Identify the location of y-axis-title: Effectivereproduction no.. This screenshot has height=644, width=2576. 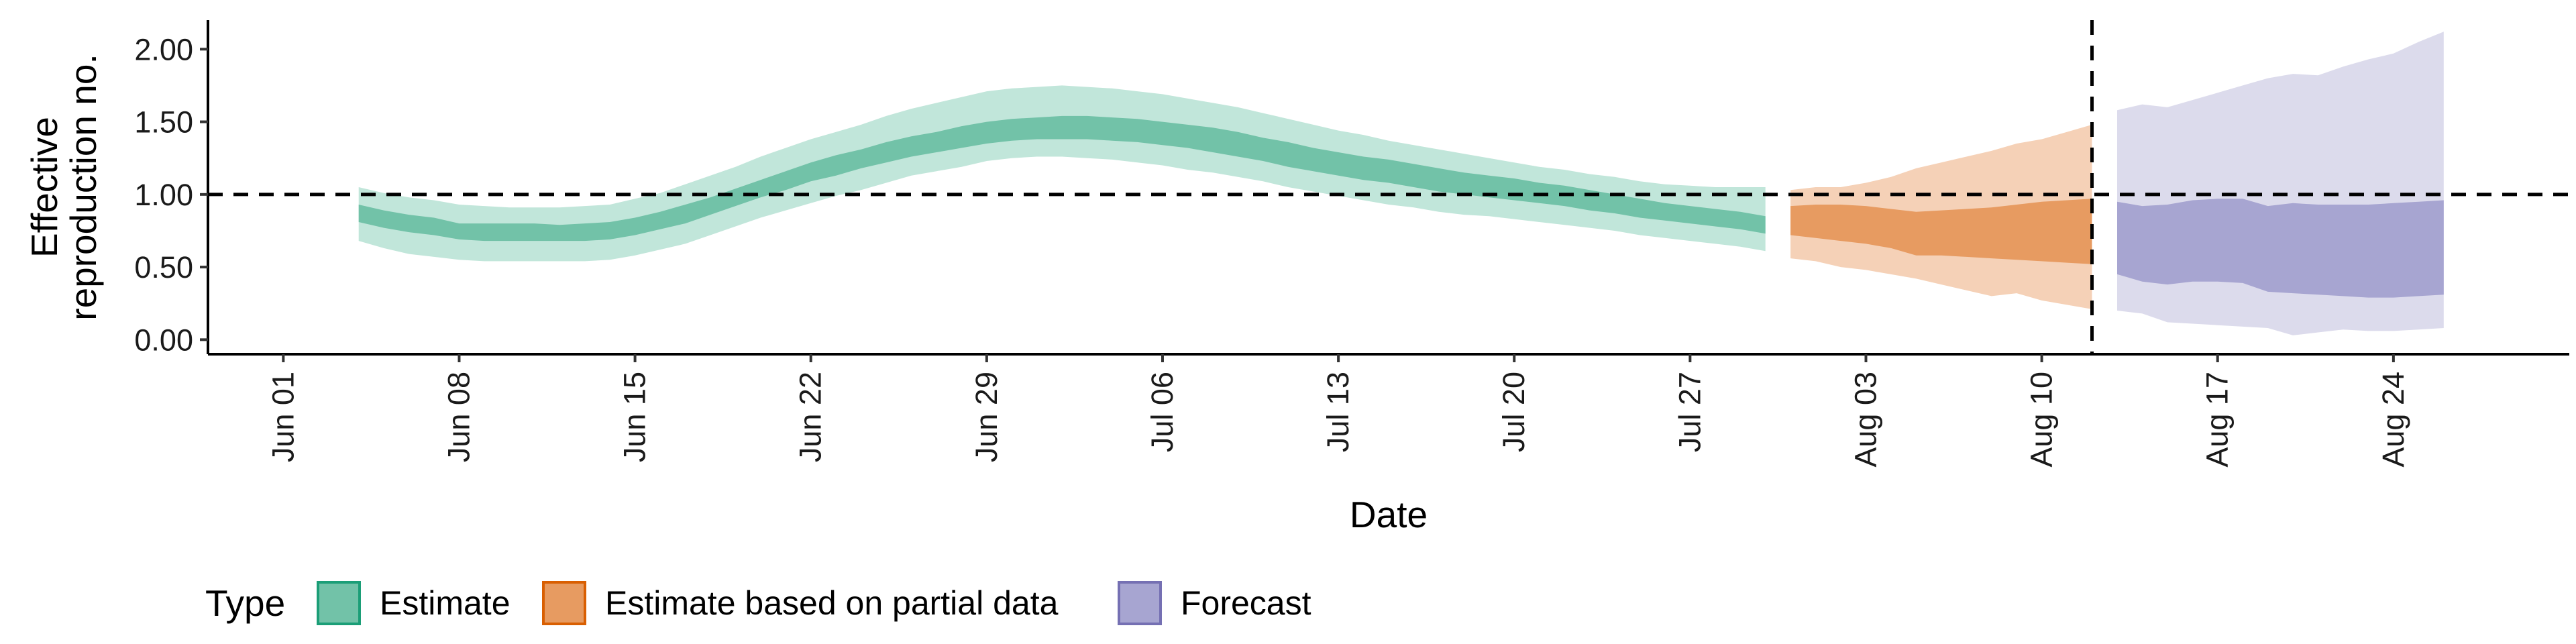
(63, 187).